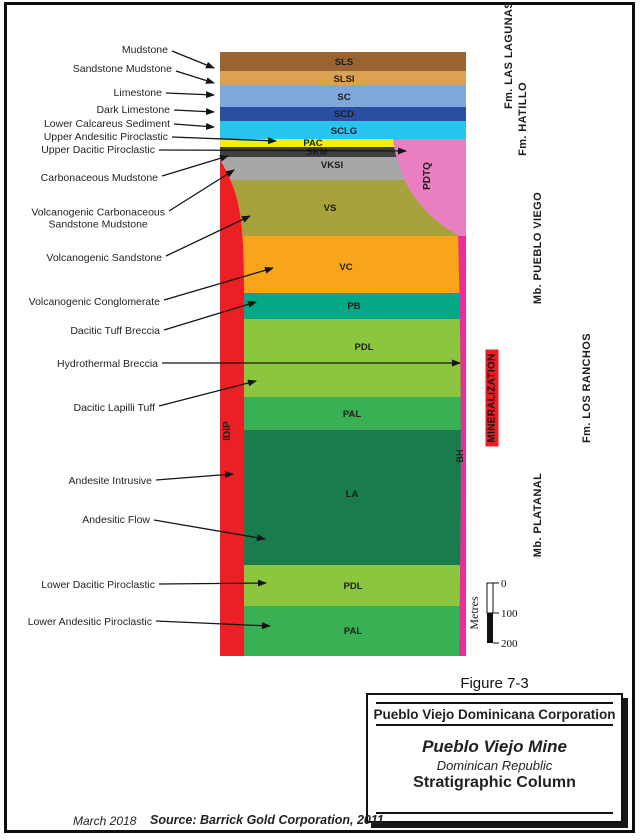 Image resolution: width=643 pixels, height=840 pixels. I want to click on rock-type-label: Dark Limestone, so click(133, 109).